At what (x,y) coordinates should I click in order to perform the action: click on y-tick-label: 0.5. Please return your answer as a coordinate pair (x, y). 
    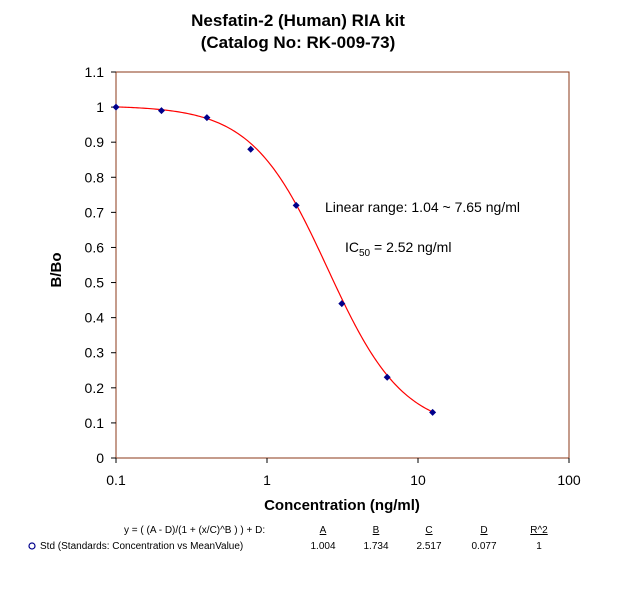
    Looking at the image, I should click on (95, 283).